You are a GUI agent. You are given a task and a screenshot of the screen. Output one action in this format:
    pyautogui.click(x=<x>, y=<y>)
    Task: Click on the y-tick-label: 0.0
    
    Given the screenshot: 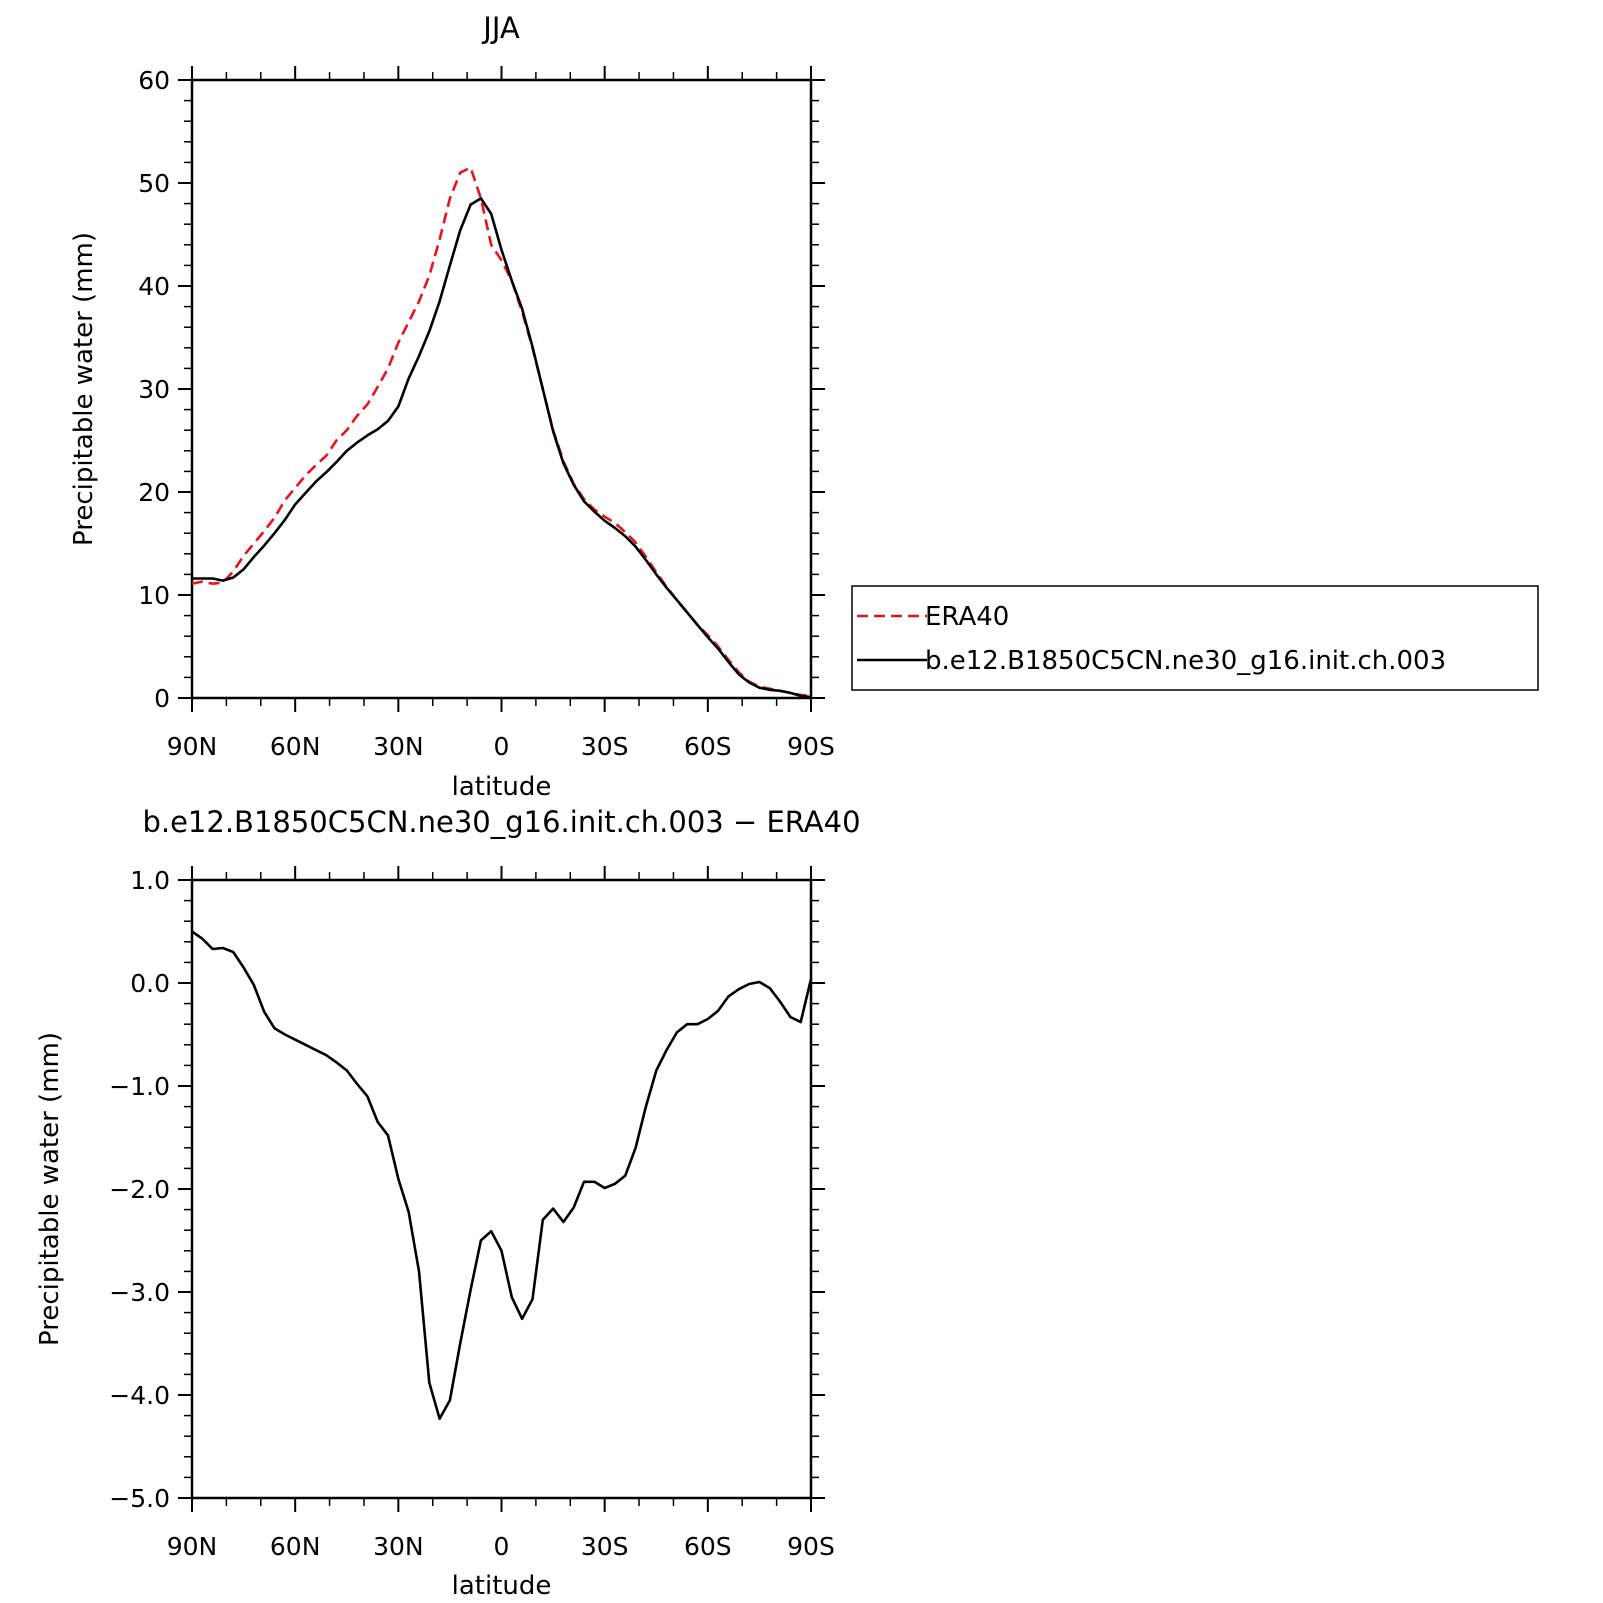 What is the action you would take?
    pyautogui.click(x=150, y=983)
    